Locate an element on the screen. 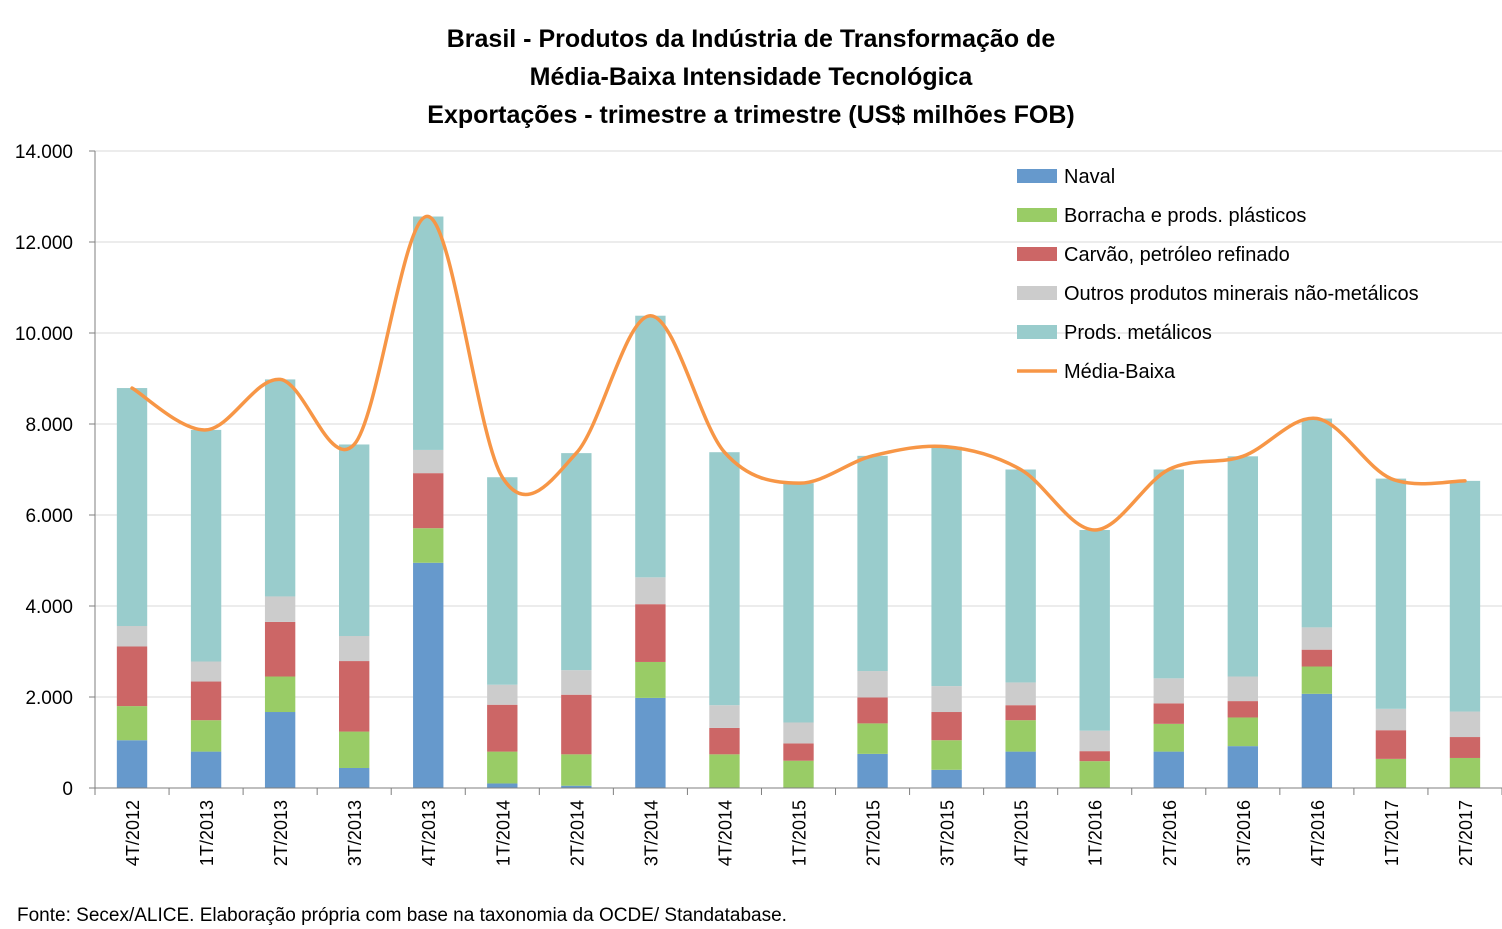 The height and width of the screenshot is (929, 1502). y-axis-ticks: 0 2.000 4.000 6.000 8.000 10.000 12.000 14.000 is located at coordinates (44, 471).